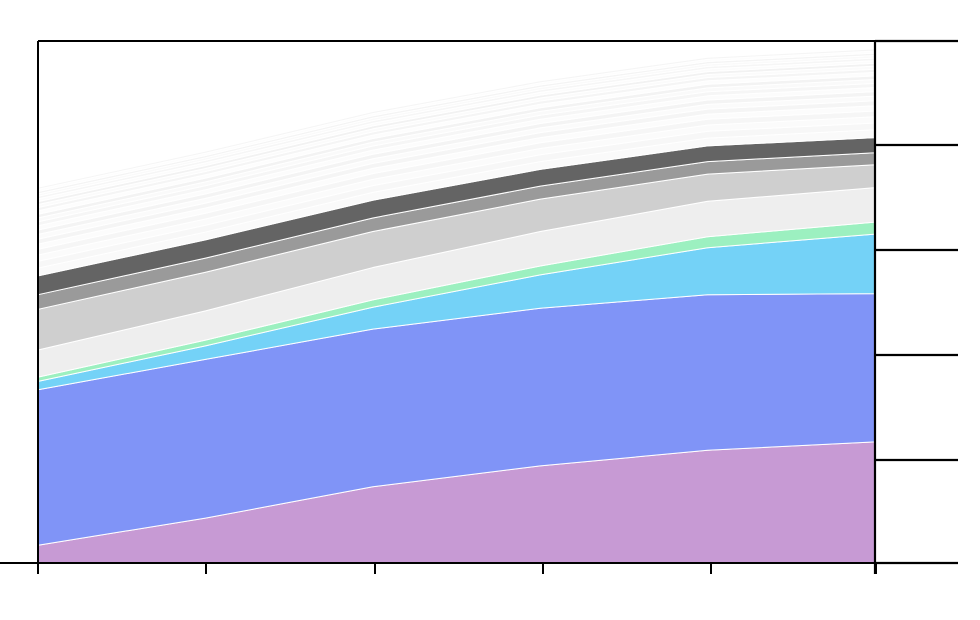  I want to click on y-axis-ticks, so click(915, 306).